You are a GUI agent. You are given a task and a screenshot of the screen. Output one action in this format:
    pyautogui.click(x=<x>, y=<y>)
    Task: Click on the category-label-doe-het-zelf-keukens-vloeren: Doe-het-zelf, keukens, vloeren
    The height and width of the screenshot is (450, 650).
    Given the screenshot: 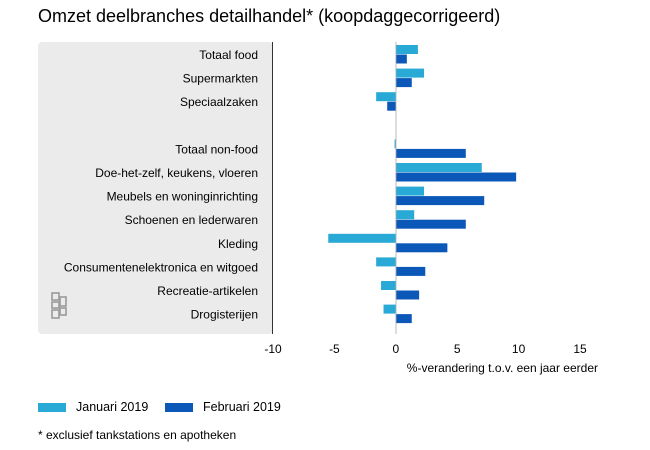 What is the action you would take?
    pyautogui.click(x=176, y=173)
    